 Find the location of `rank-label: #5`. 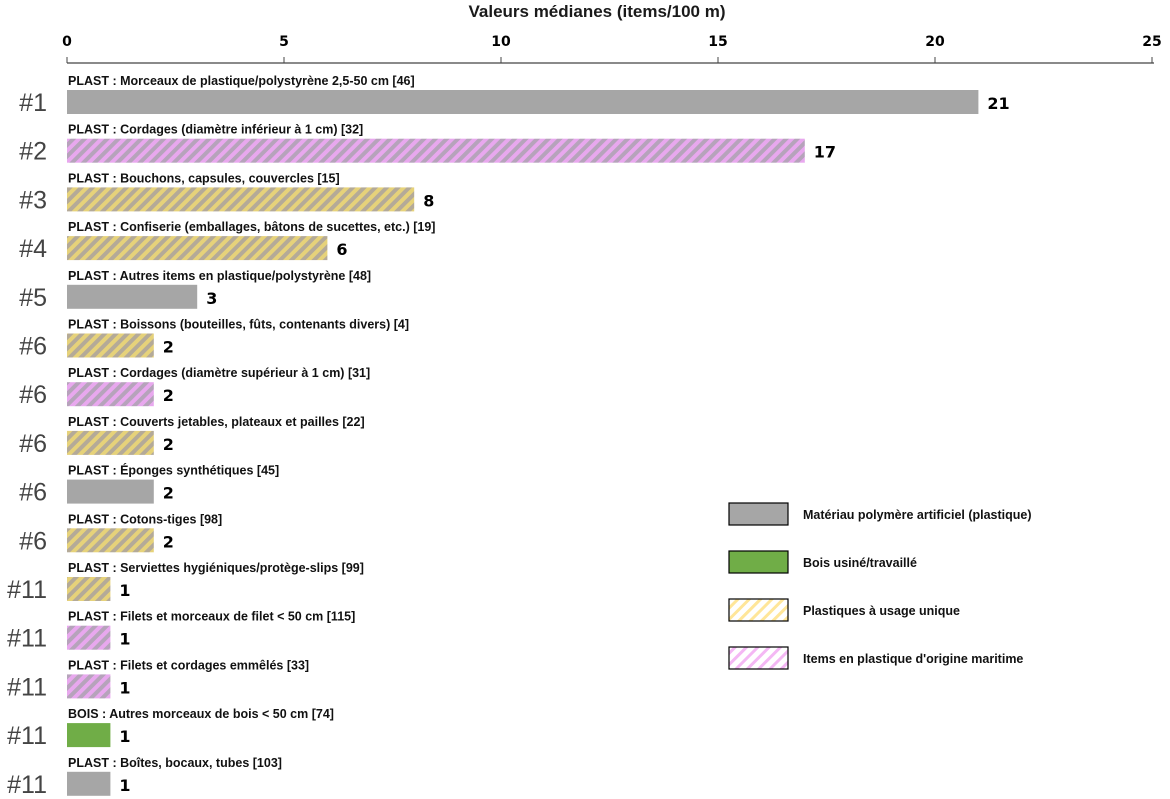

rank-label: #5 is located at coordinates (33, 298).